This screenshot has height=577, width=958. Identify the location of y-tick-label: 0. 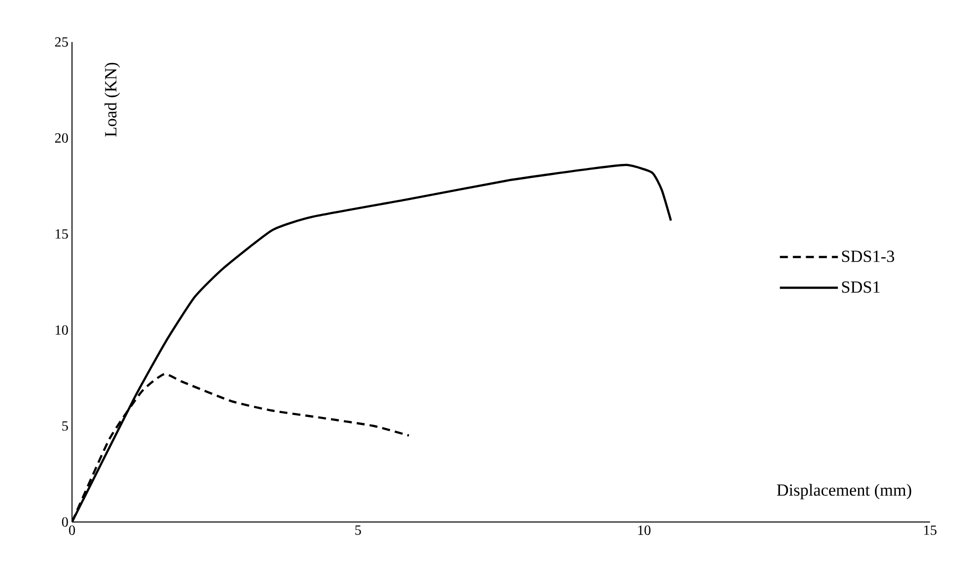
(65, 522).